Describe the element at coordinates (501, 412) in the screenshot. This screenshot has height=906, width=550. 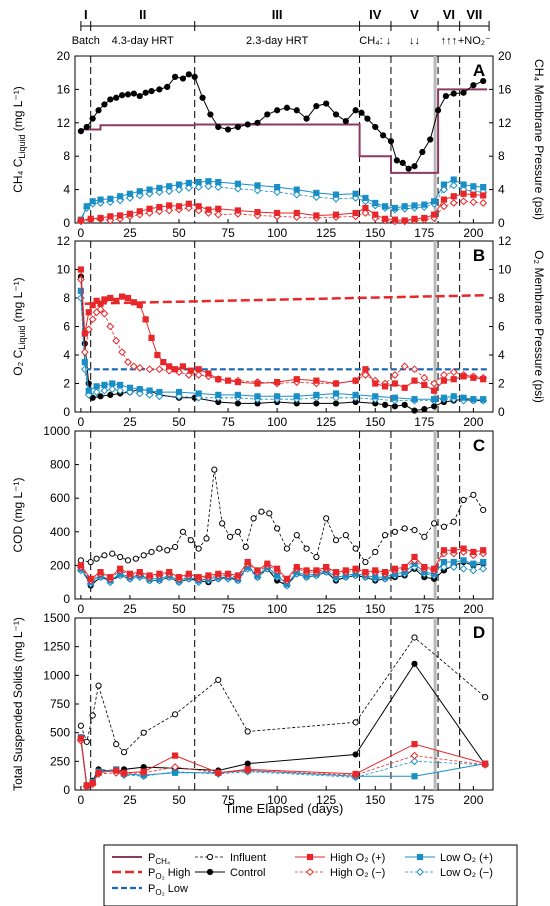
I see `y2-tick-label: 0` at that location.